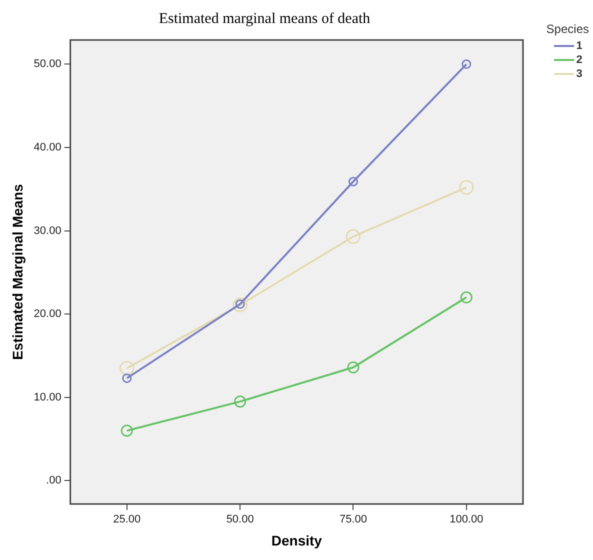  Describe the element at coordinates (127, 520) in the screenshot. I see `x-tick-label: 25.00` at that location.